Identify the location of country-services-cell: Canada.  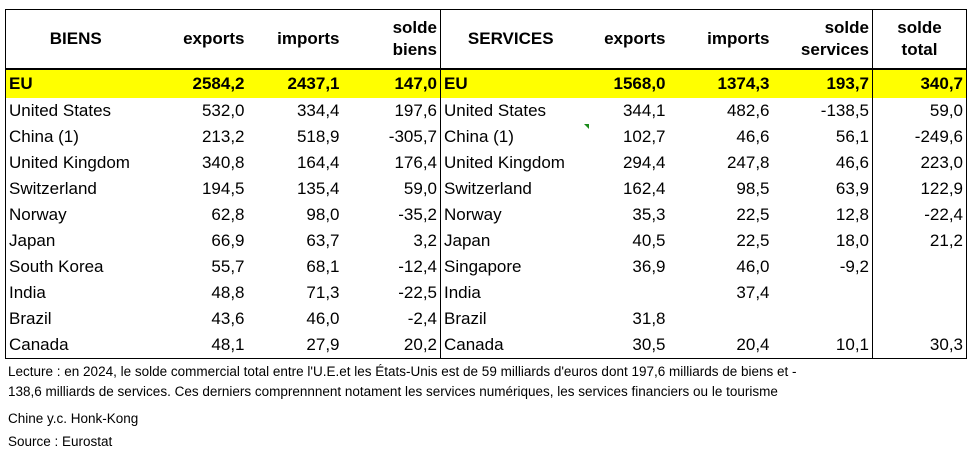
(510, 345).